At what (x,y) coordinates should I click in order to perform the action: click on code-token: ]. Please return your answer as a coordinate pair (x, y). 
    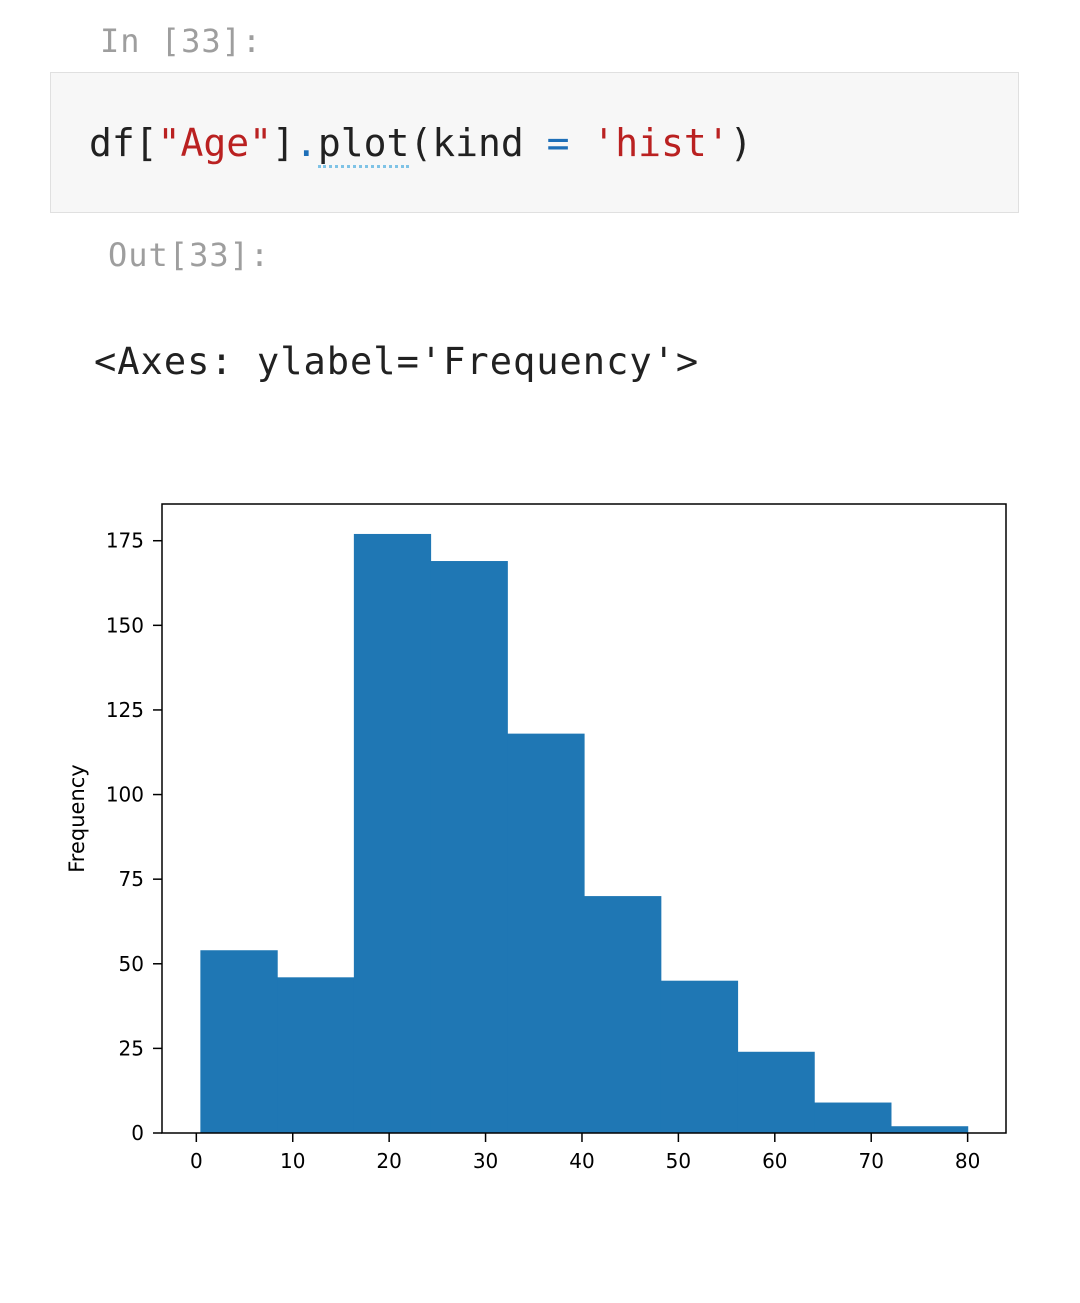
    Looking at the image, I should click on (283, 143).